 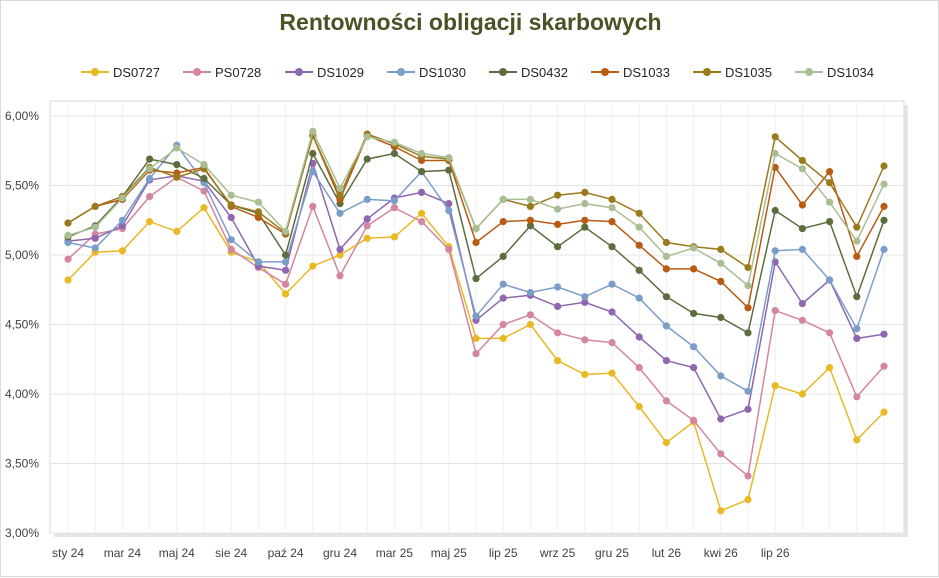 I want to click on y-tick-label: 4,00%, so click(x=22, y=394).